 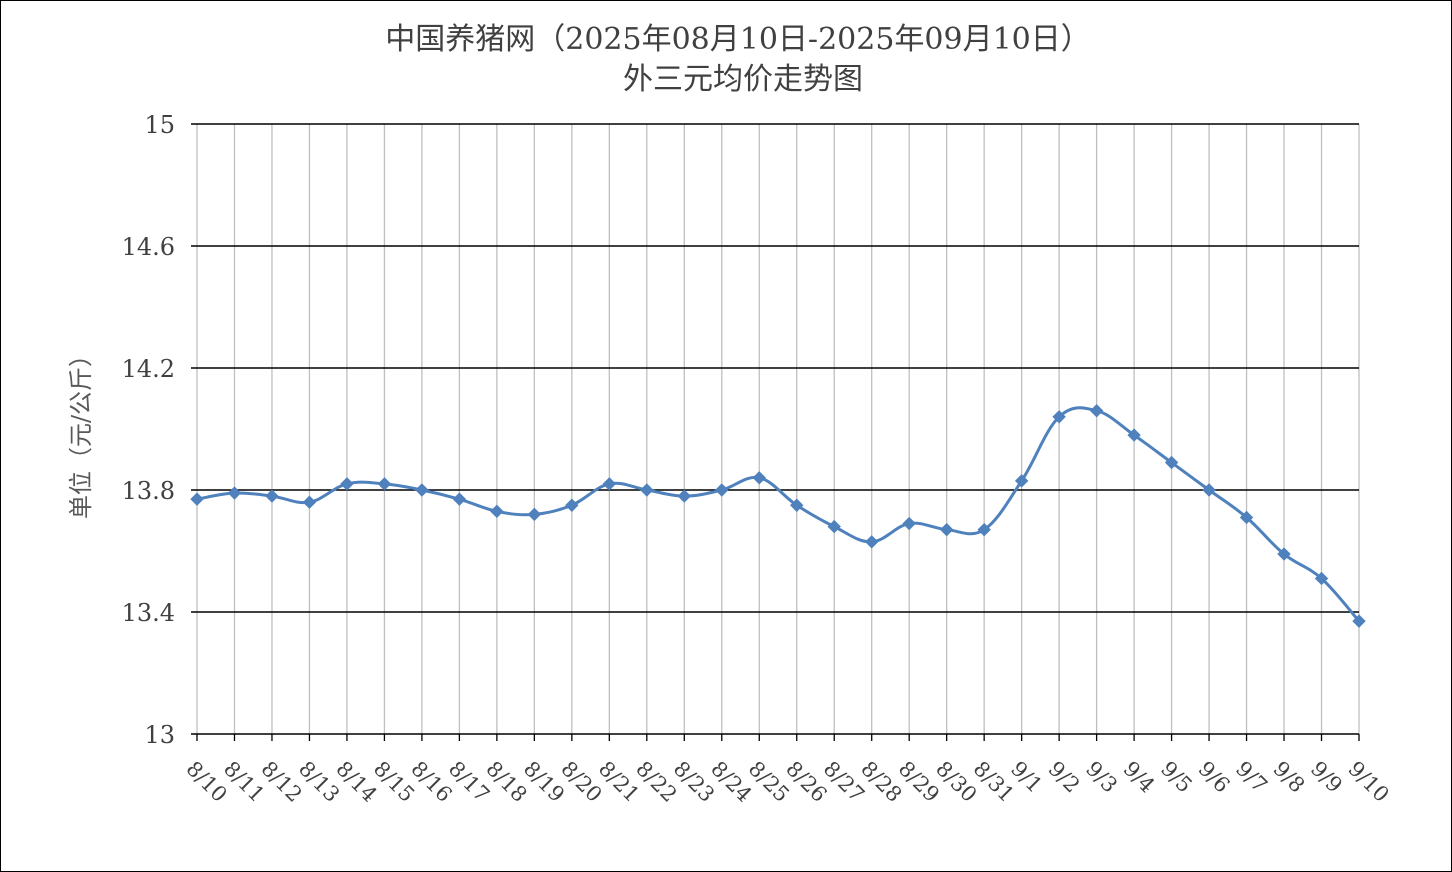 I want to click on y-tick-label: 13.4, so click(x=148, y=613).